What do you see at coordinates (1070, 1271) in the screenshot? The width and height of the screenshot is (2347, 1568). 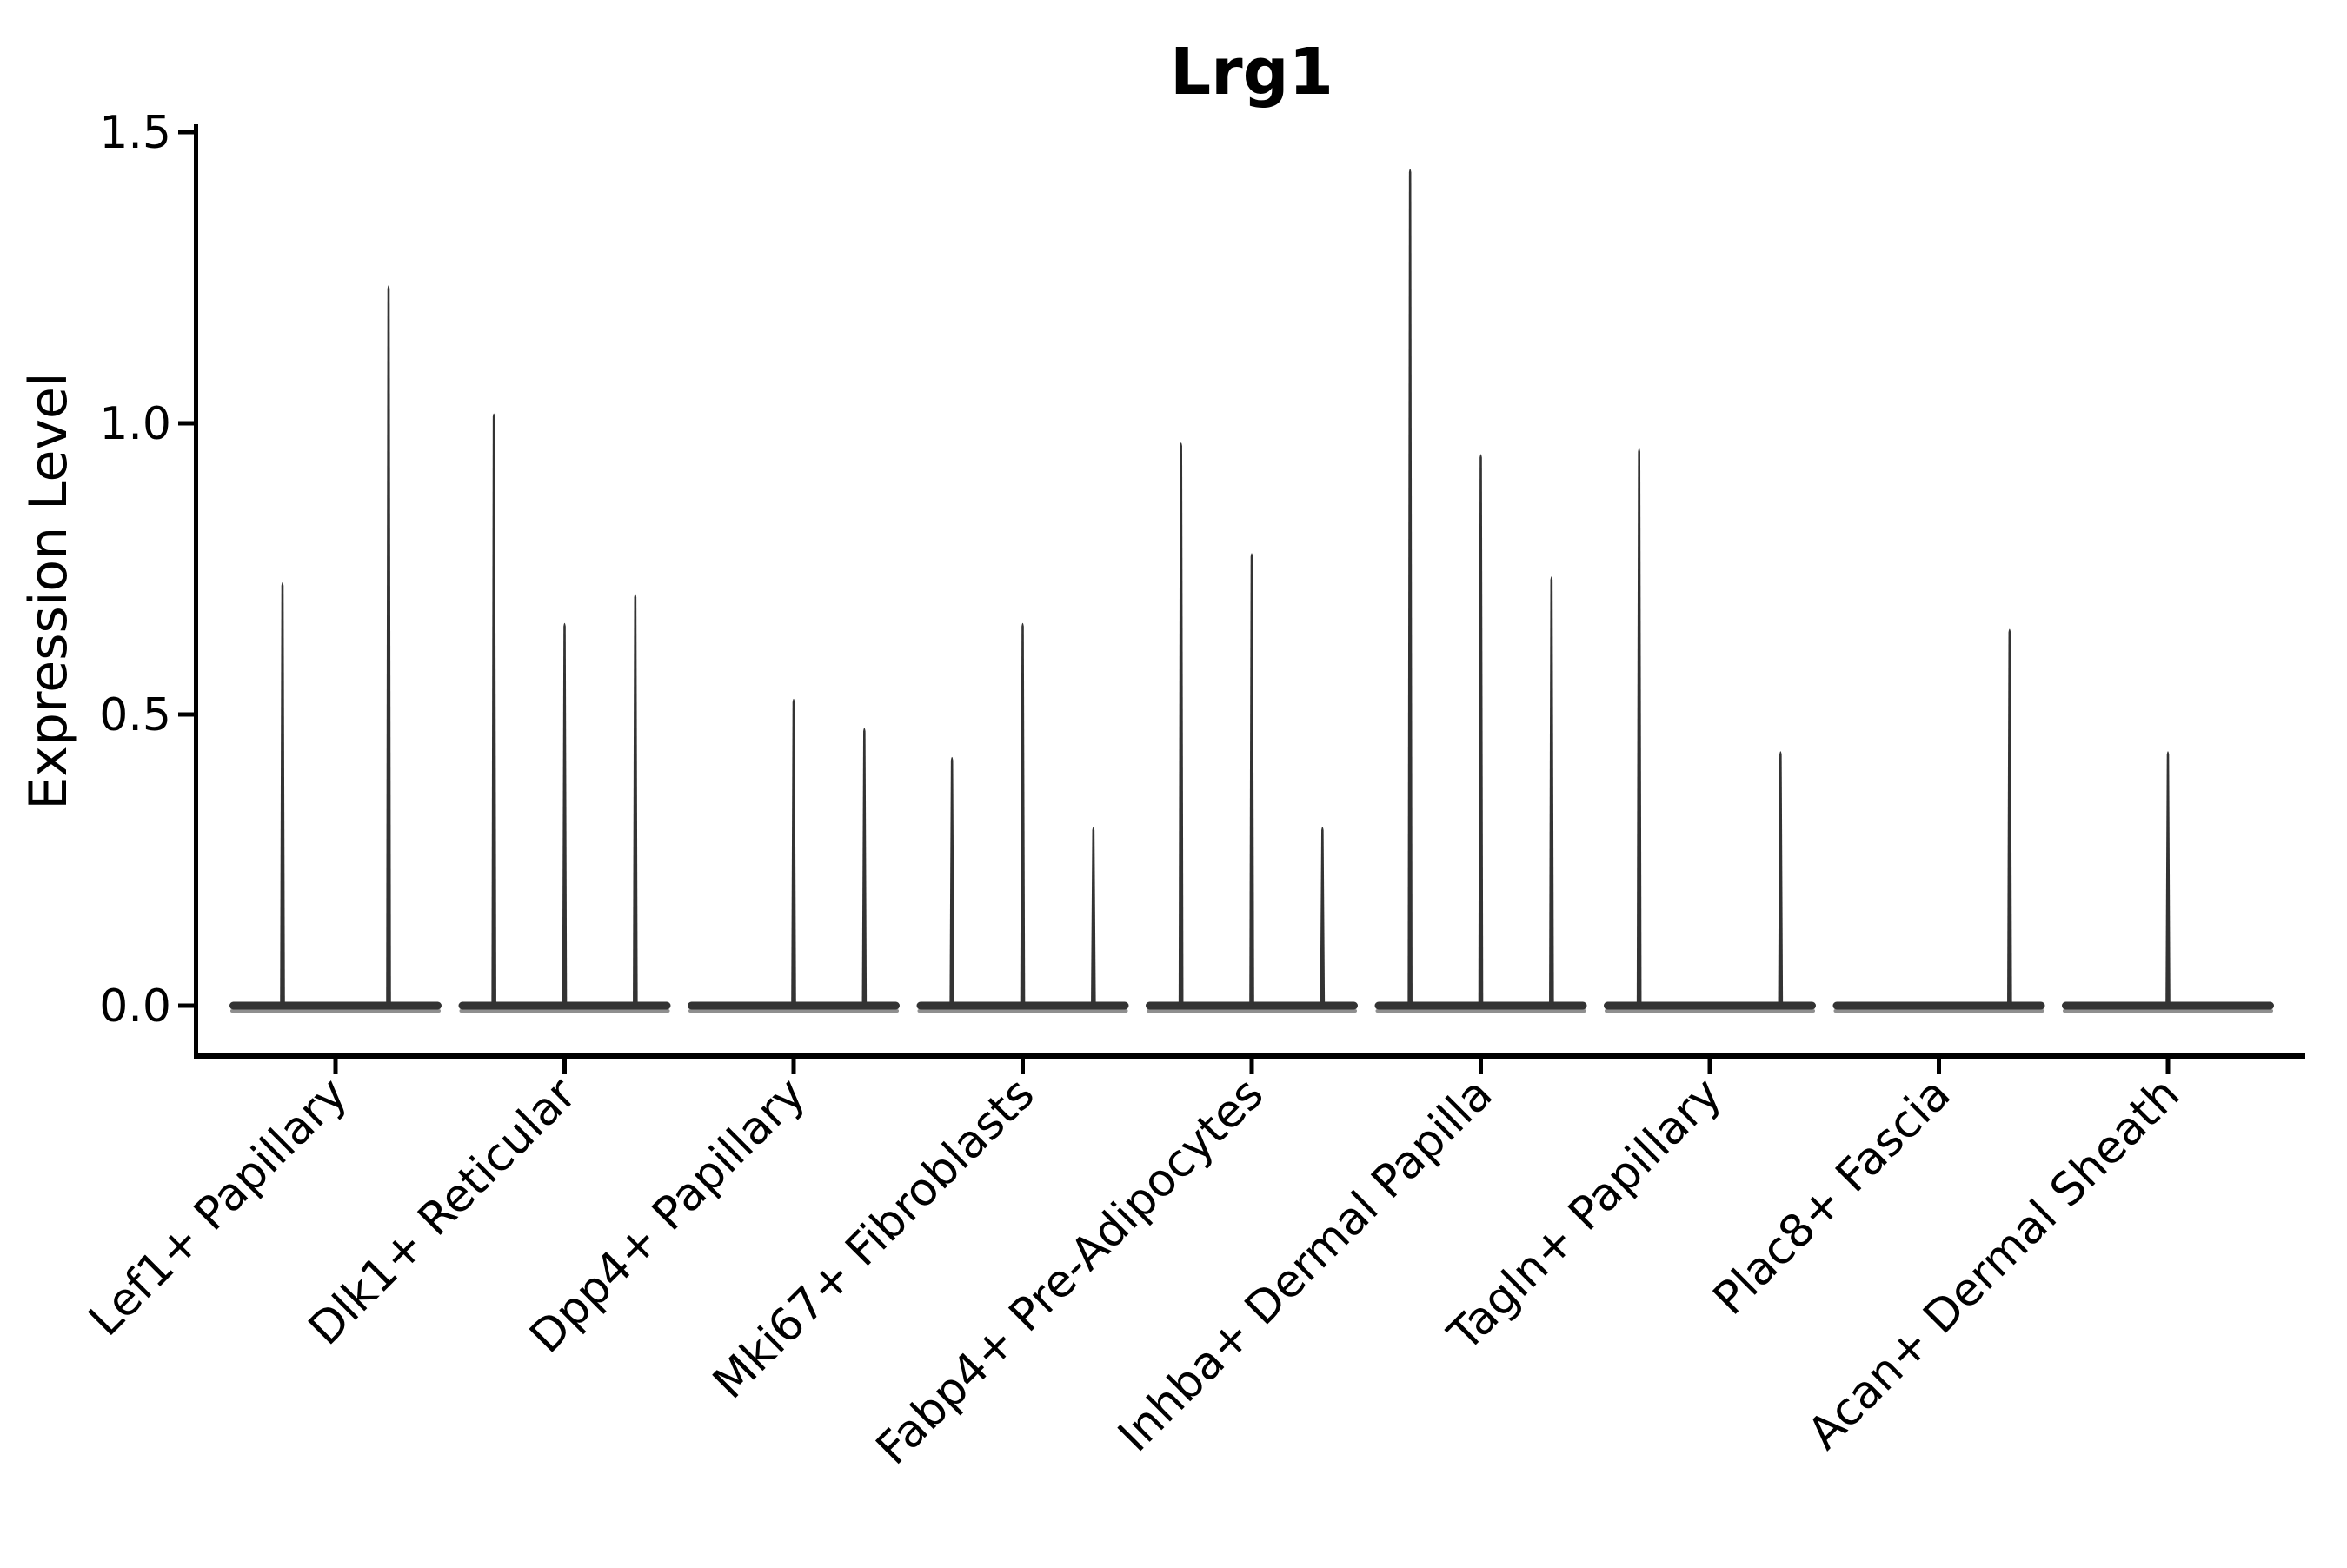 I see `x-tick-label: Fabp4+ Pre-Adipocytes` at bounding box center [1070, 1271].